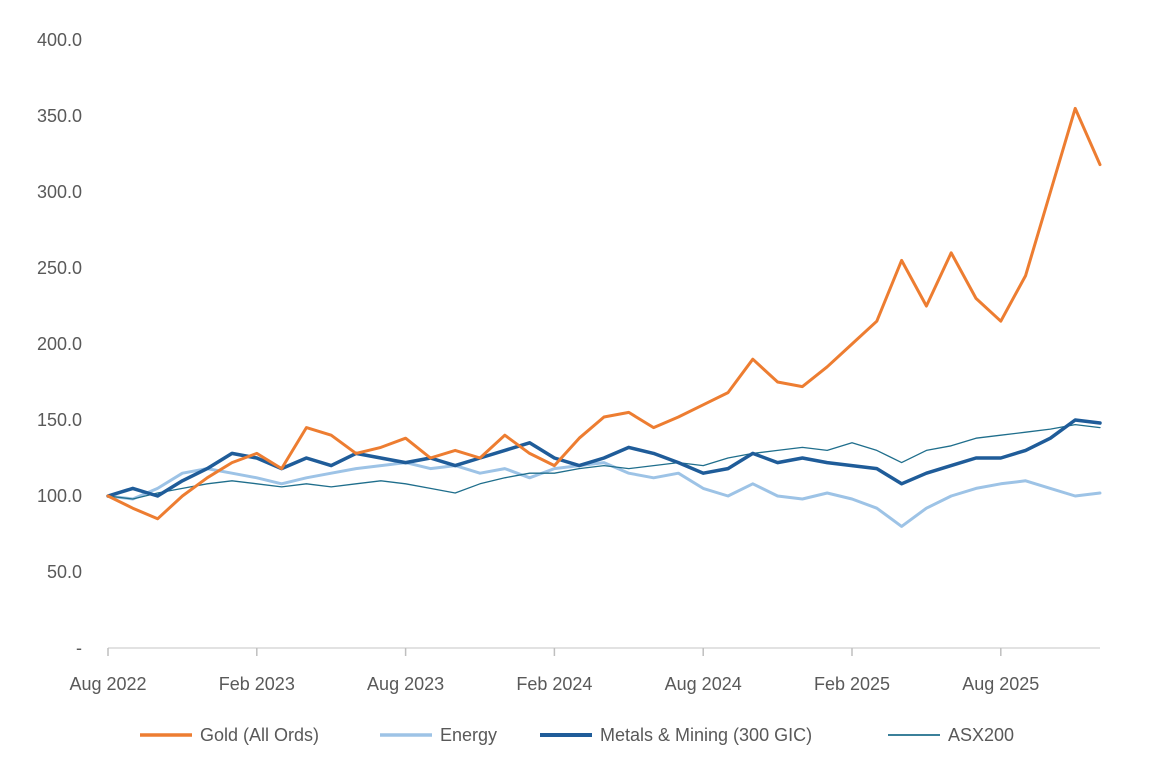 Image resolution: width=1155 pixels, height=760 pixels. Describe the element at coordinates (468, 735) in the screenshot. I see `legend-label: Energy` at that location.